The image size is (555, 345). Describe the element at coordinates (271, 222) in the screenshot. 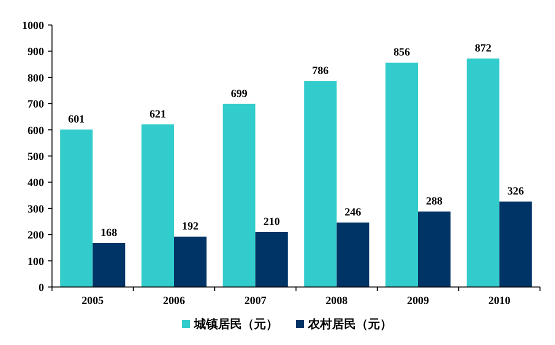

I see `data-label: 210` at that location.